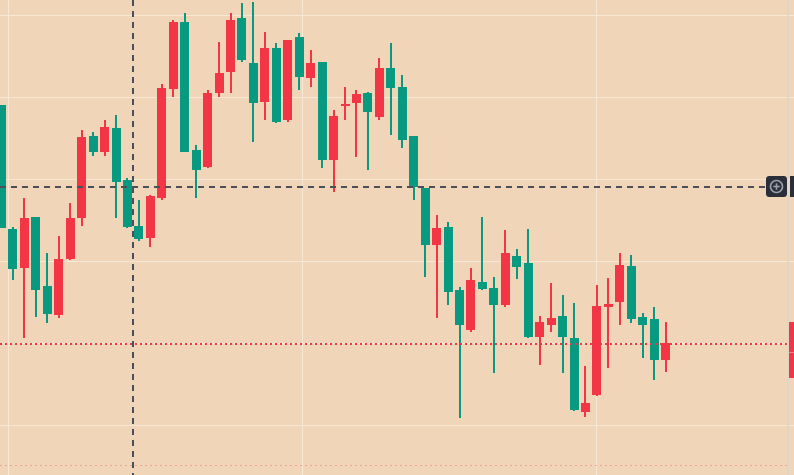  I want to click on circle-plus-icon, so click(776, 186).